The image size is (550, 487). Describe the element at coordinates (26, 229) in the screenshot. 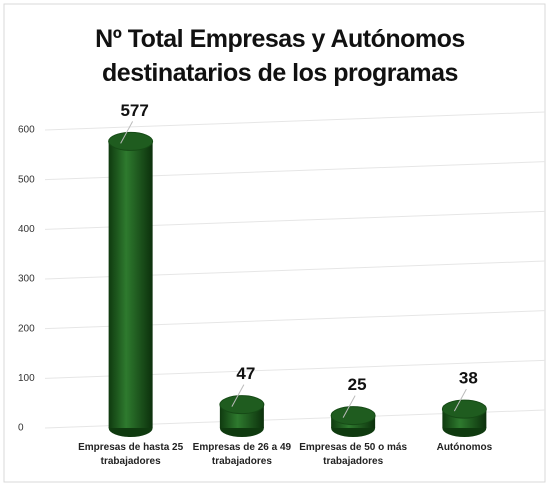

I see `y-tick-label: 400` at that location.